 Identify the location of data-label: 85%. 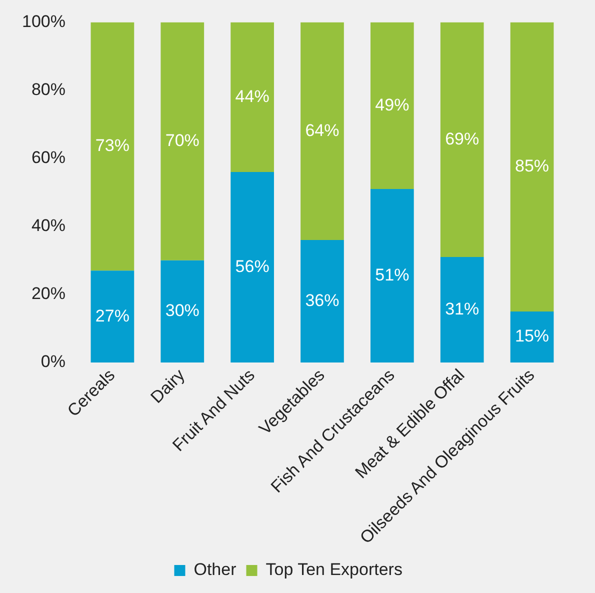
(532, 166).